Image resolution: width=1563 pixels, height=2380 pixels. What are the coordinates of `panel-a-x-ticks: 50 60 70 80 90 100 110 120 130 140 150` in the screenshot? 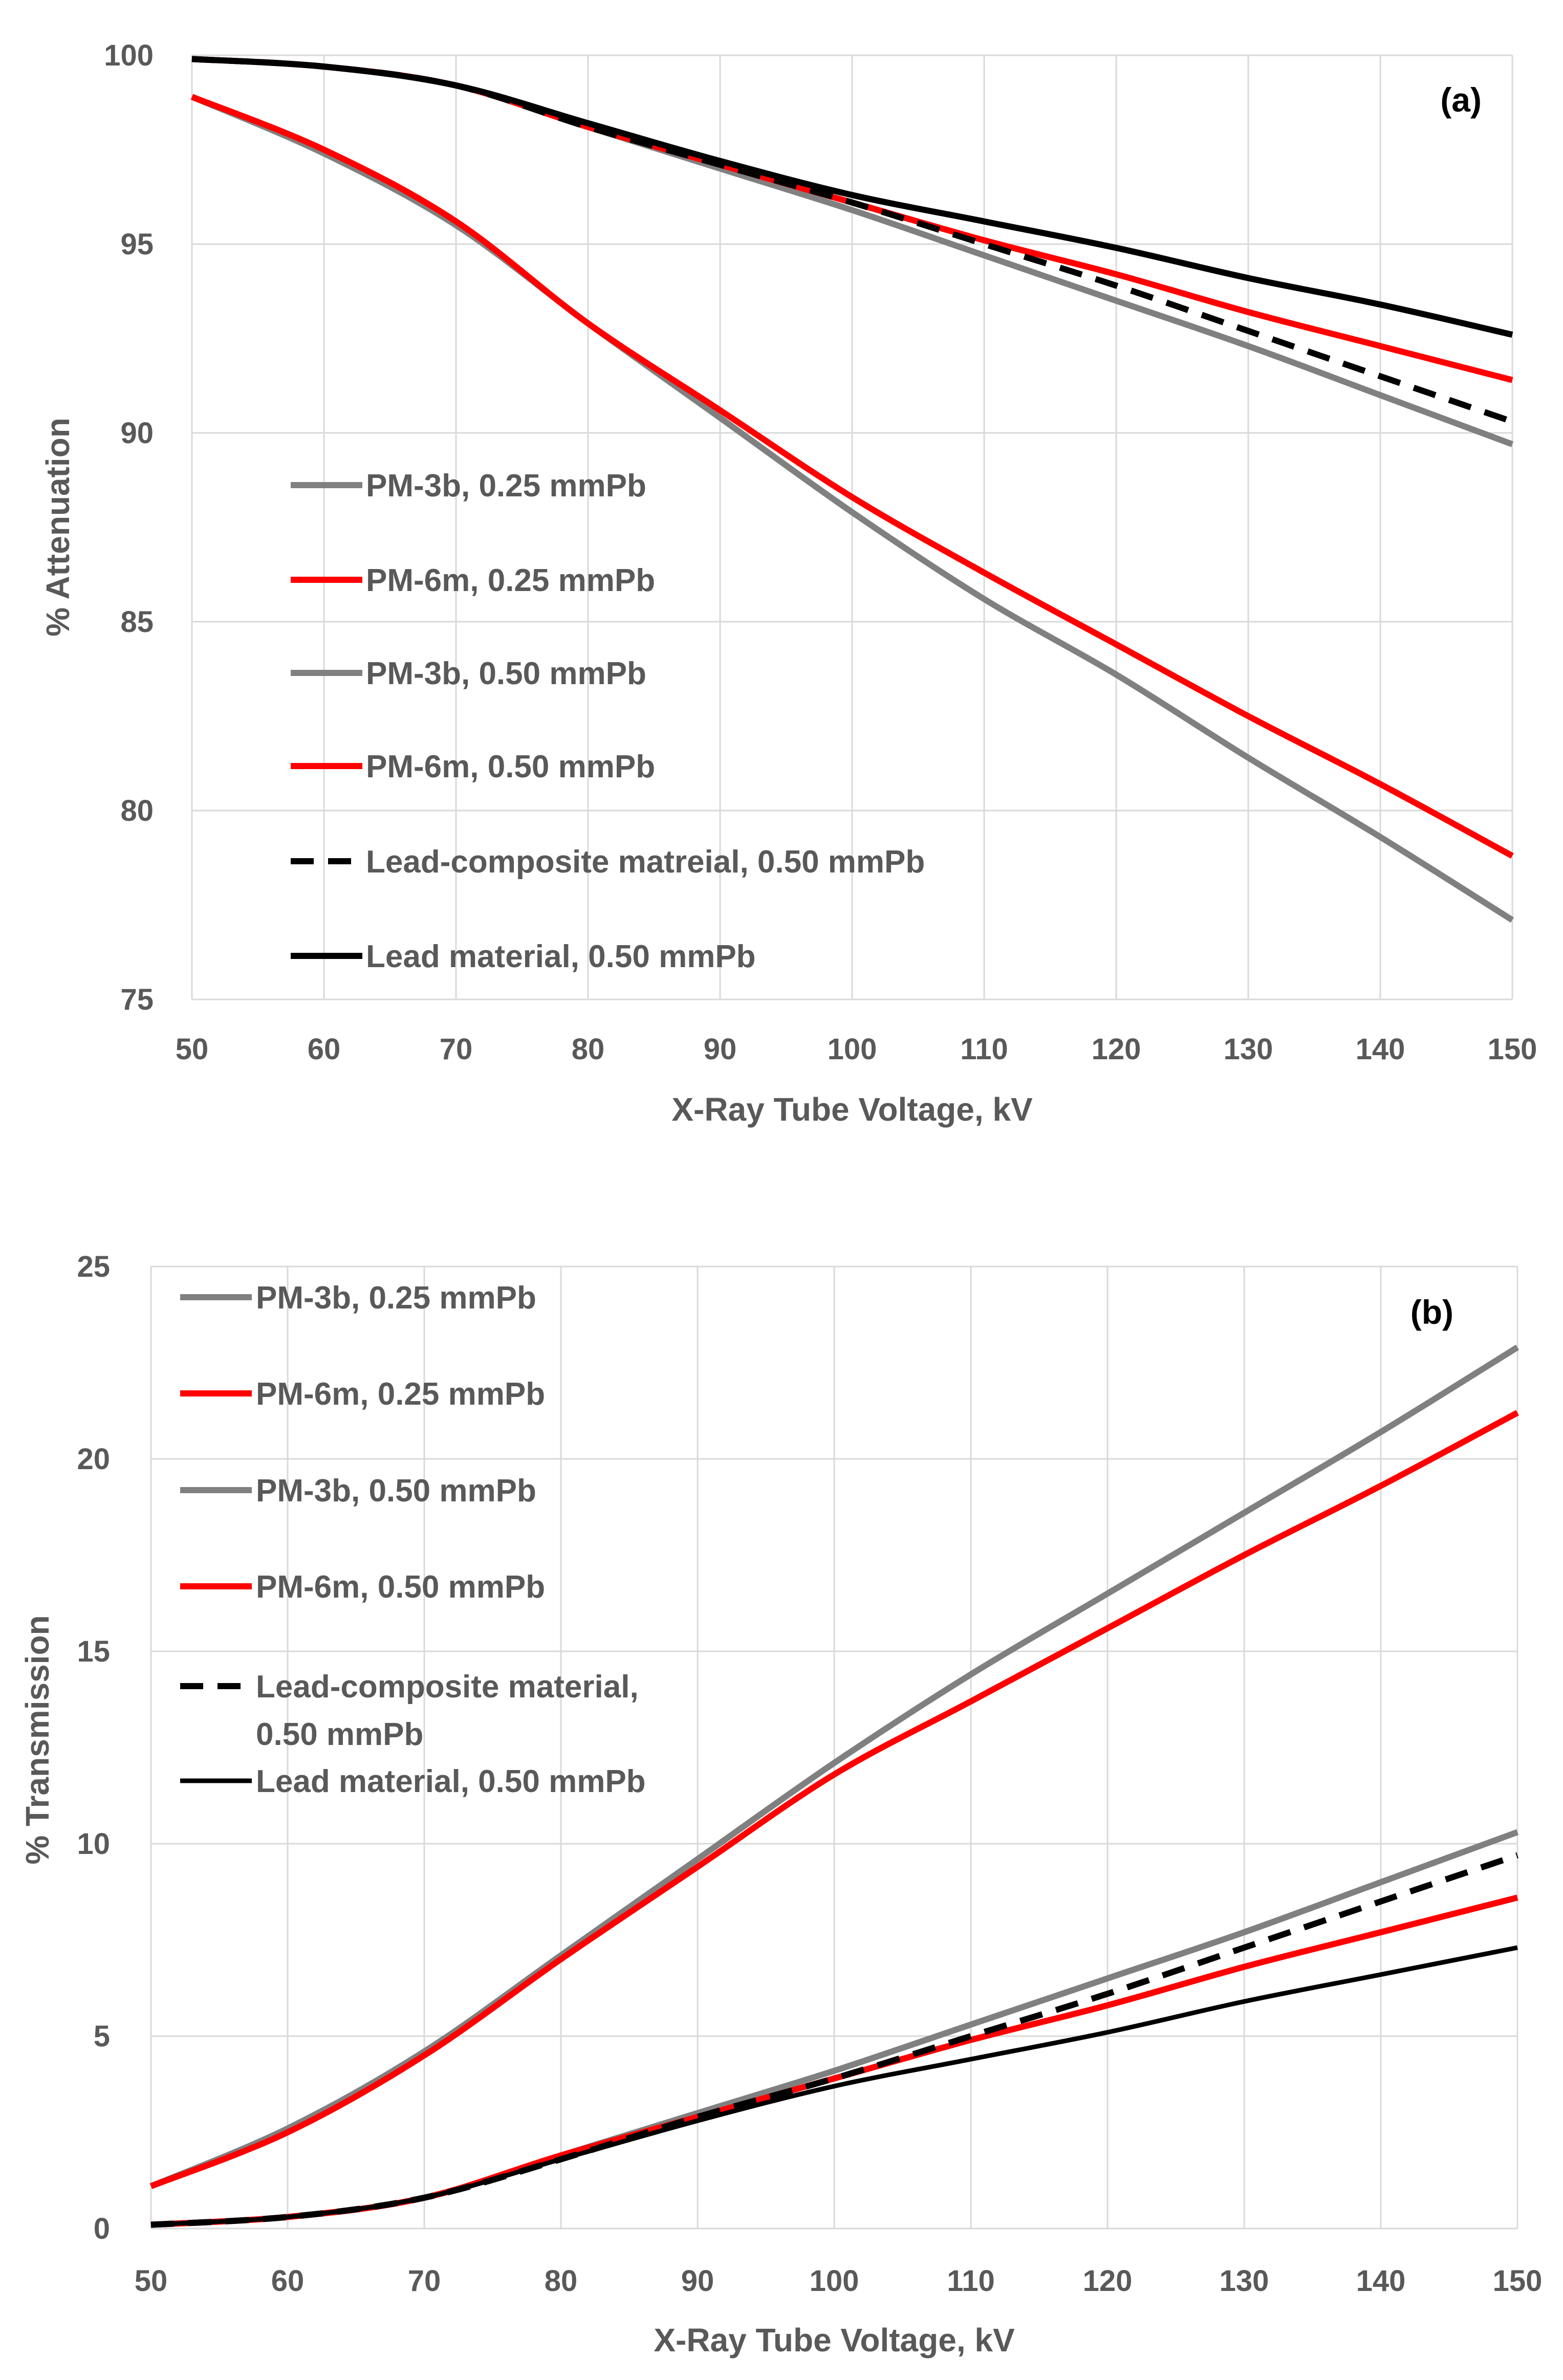 It's located at (856, 1049).